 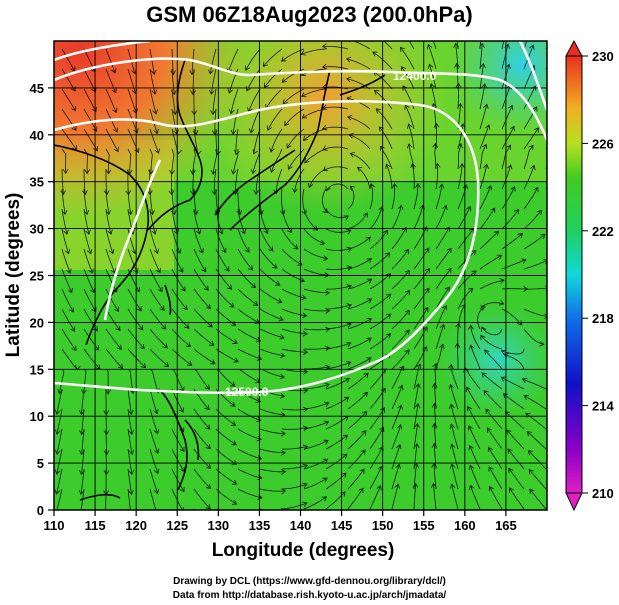 What do you see at coordinates (301, 525) in the screenshot?
I see `x-tick-label: 140` at bounding box center [301, 525].